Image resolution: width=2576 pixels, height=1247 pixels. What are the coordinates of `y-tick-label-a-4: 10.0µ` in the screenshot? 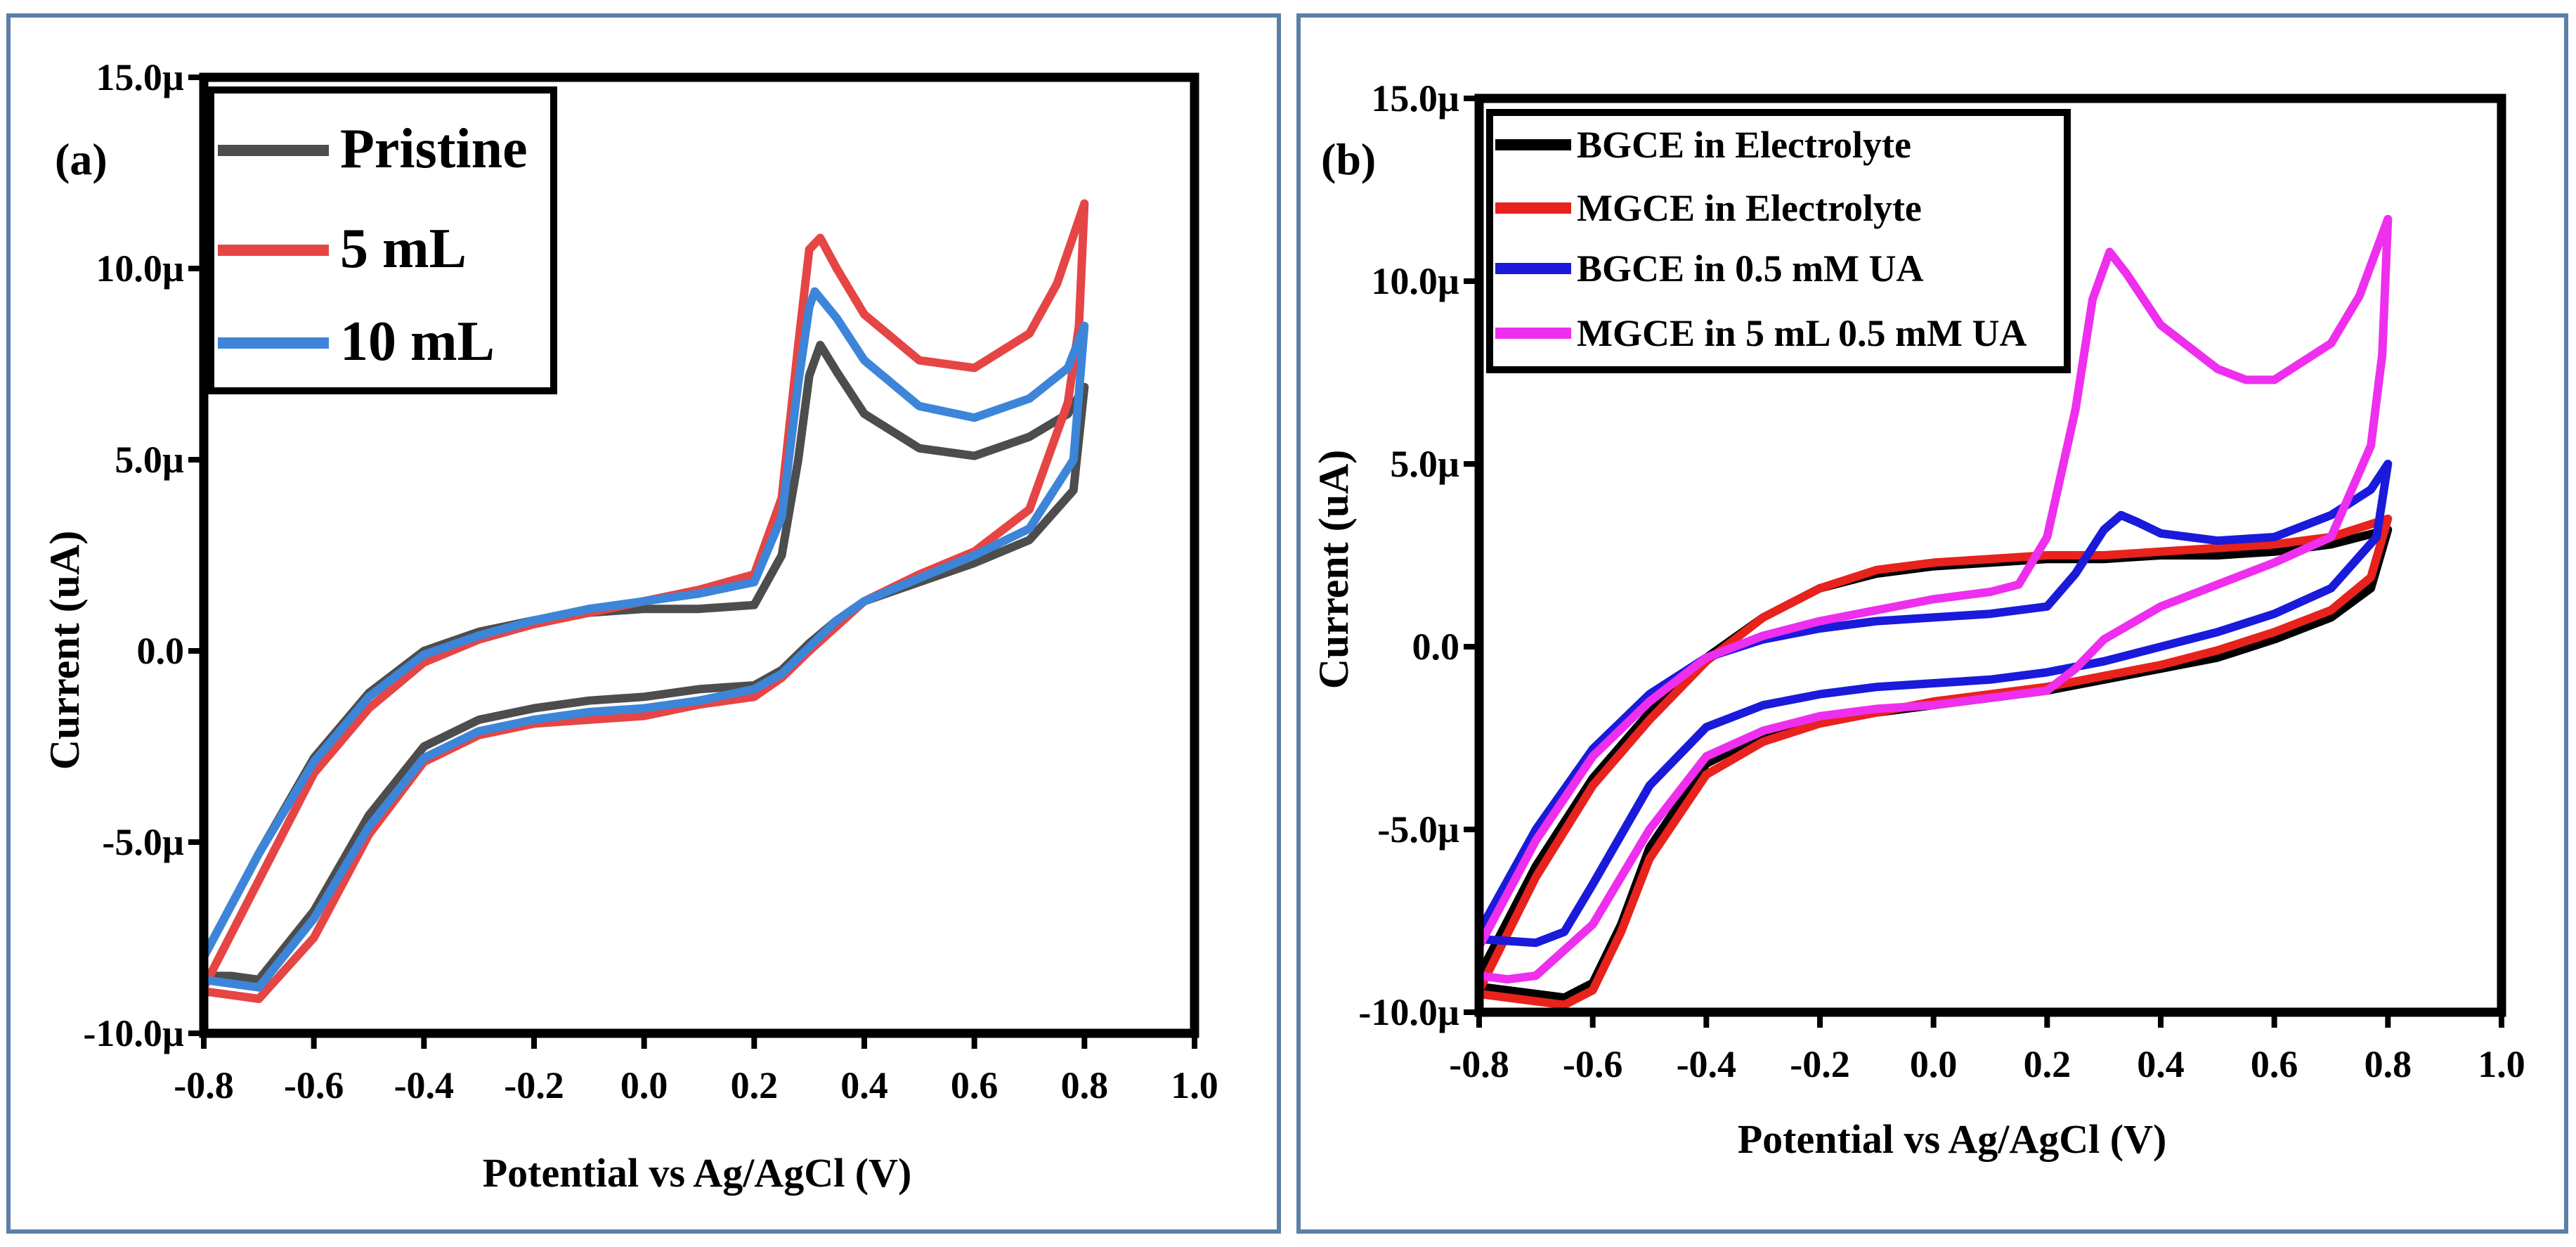 It's located at (140, 268).